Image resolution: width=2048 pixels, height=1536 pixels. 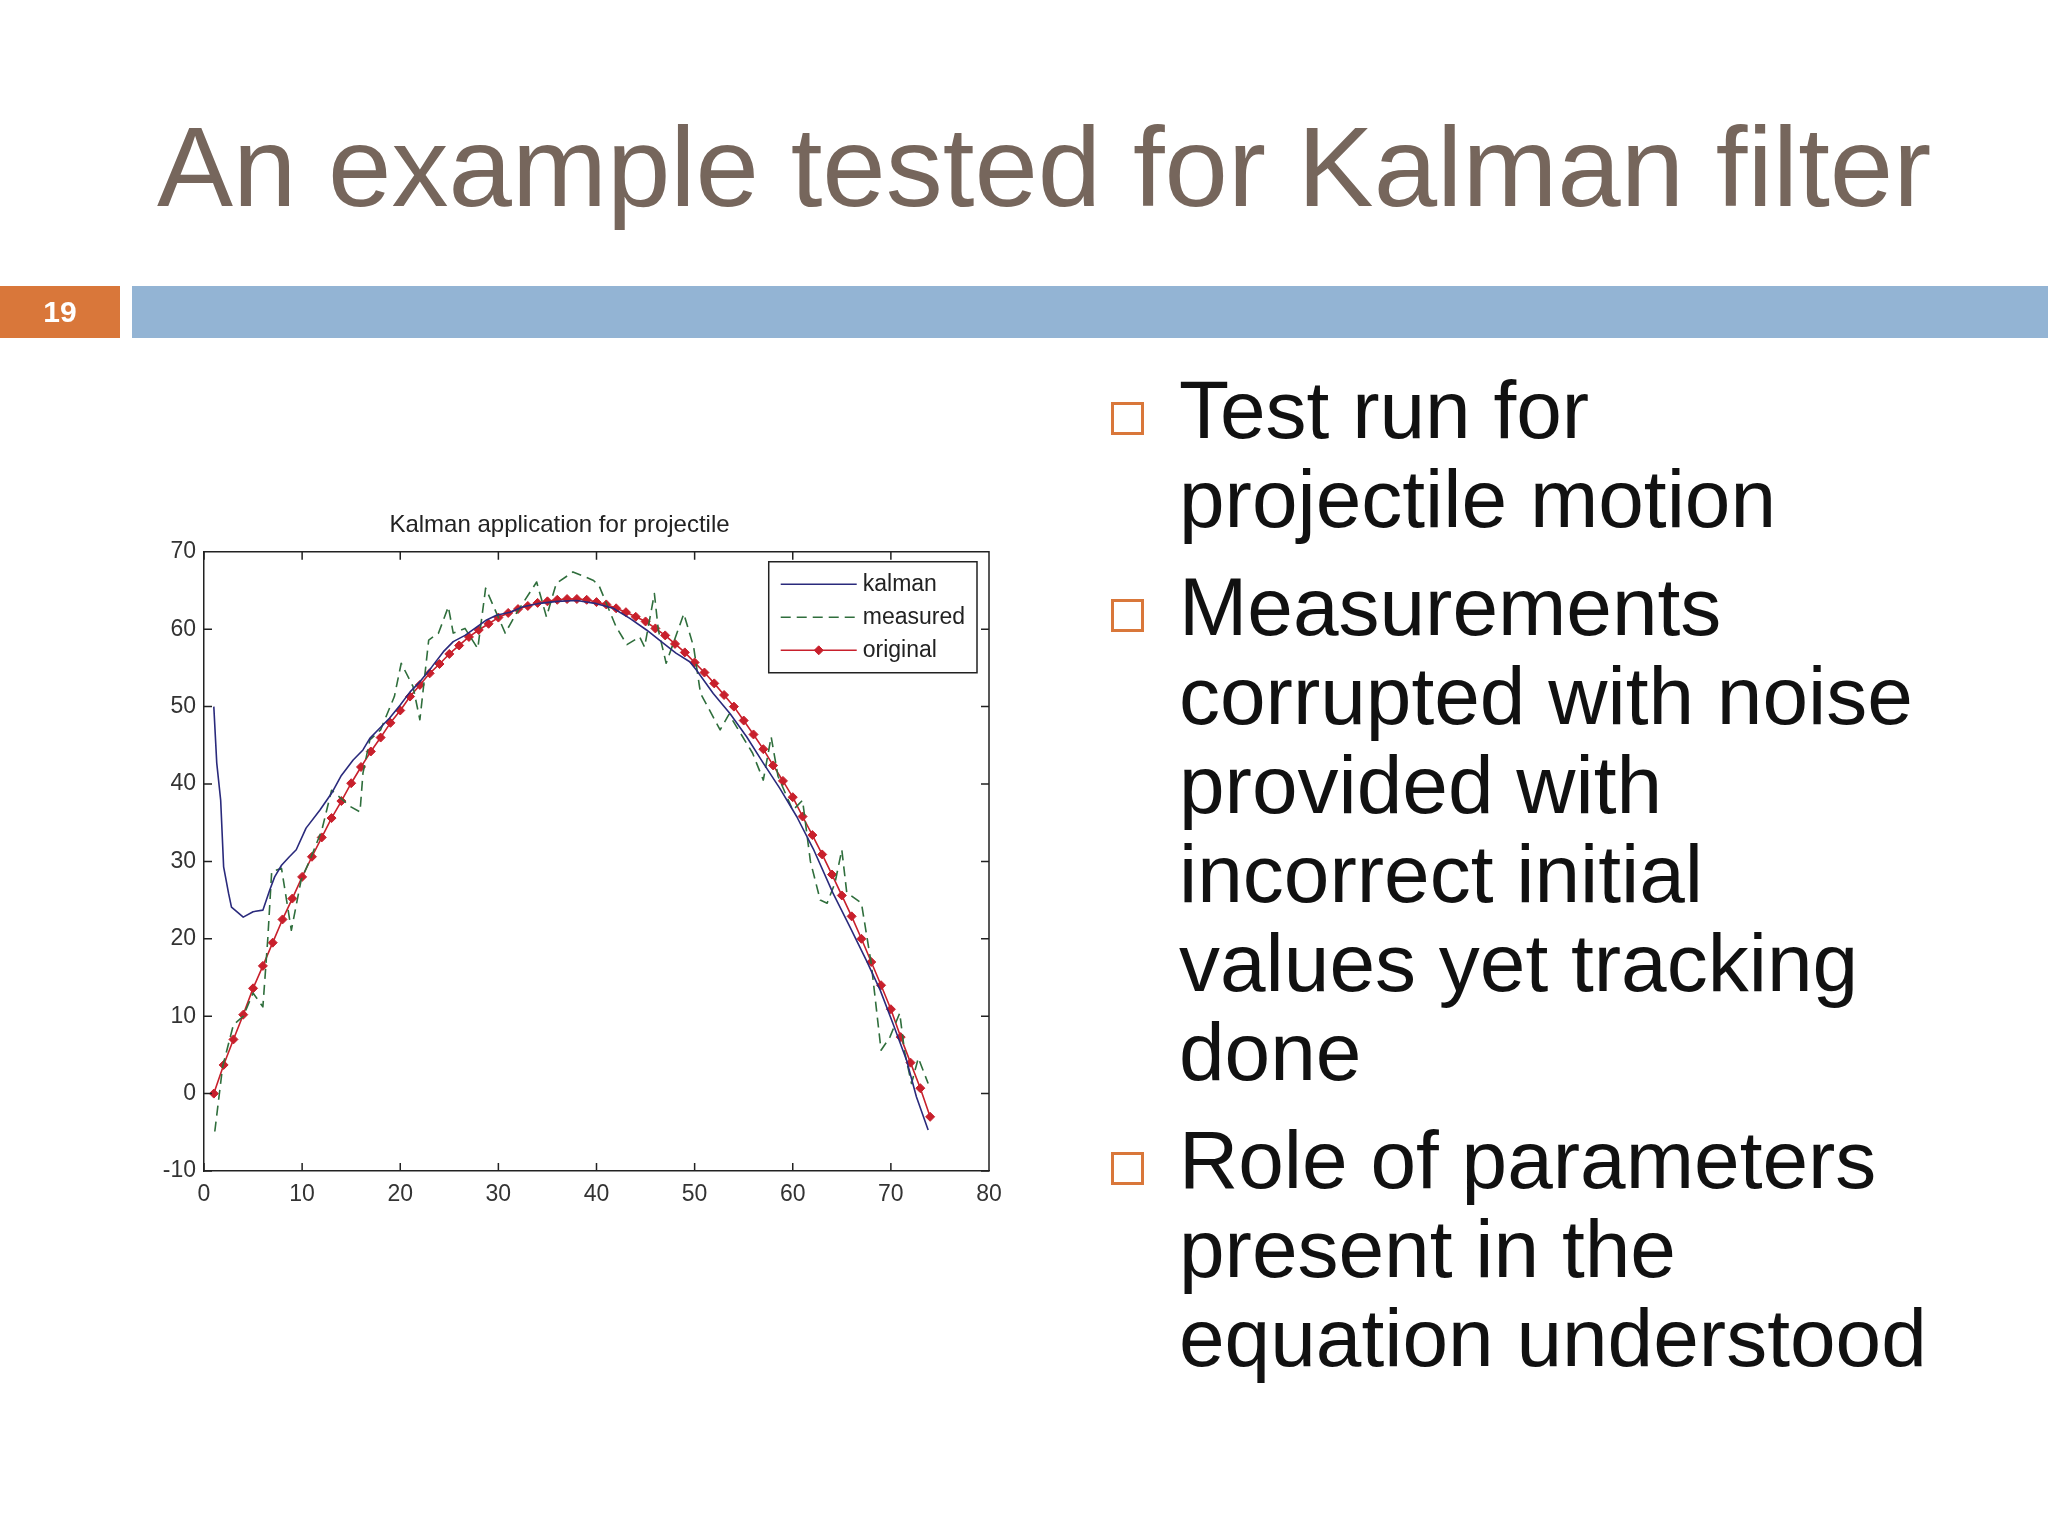 I want to click on text: Role of parameters present in the equation understood, so click(x=1553, y=1248).